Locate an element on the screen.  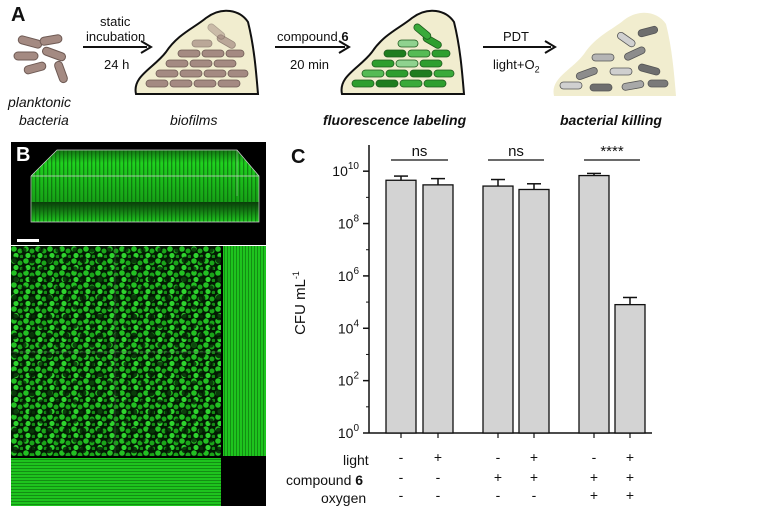
fluorescence-labeling-label: fluorescence labeling is located at coordinates (395, 120).